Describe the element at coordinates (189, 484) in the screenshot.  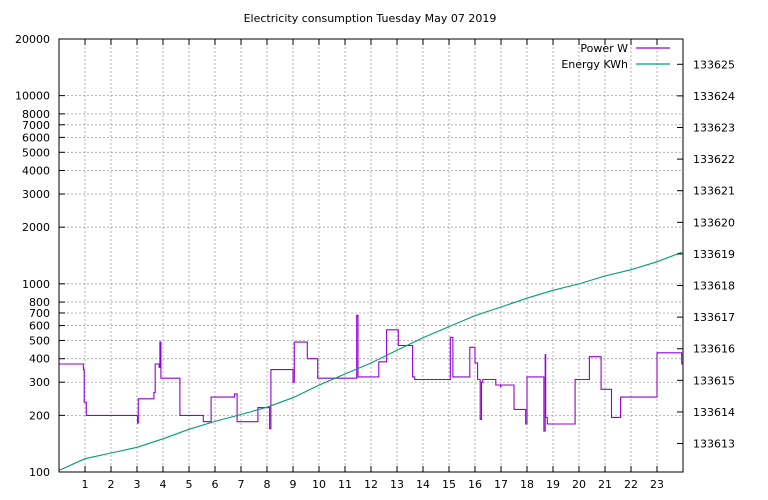
I see `x-tick-label: 5` at that location.